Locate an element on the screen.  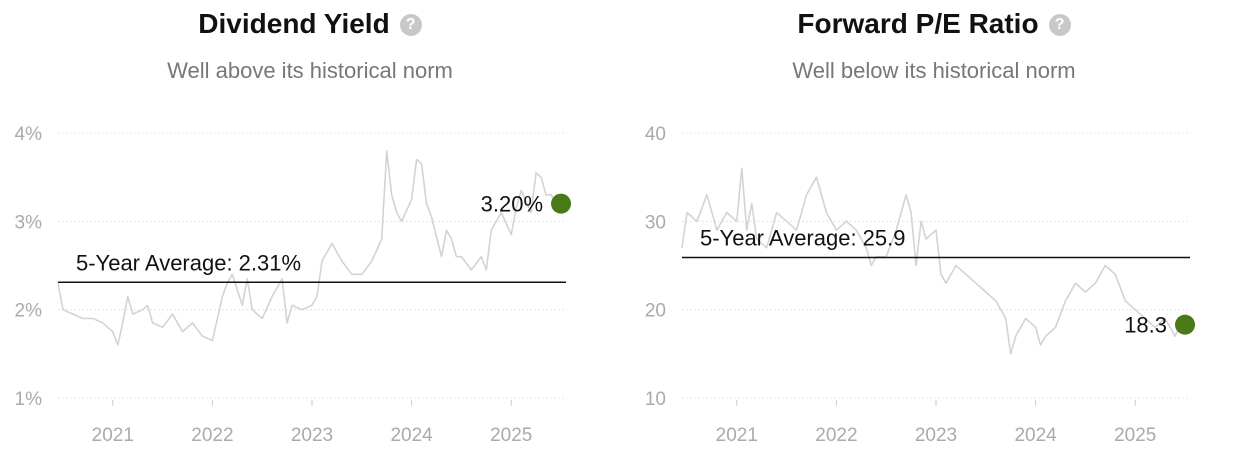
average-label: 5-Year Average: 25.9 is located at coordinates (803, 238).